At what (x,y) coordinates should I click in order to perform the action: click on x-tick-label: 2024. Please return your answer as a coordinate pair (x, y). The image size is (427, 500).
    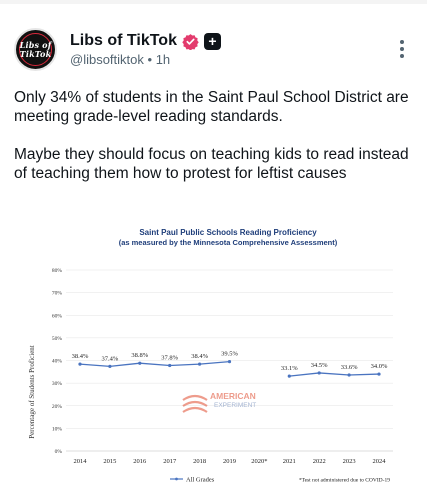
    Looking at the image, I should click on (380, 461).